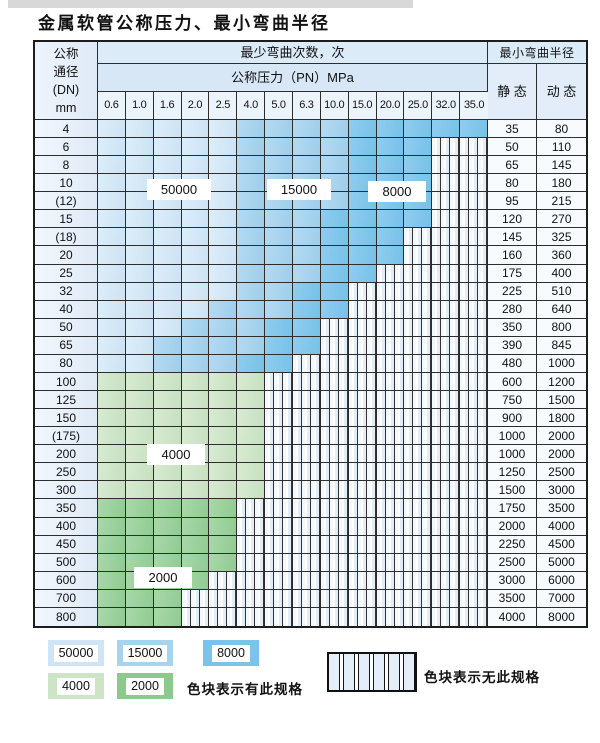 The height and width of the screenshot is (743, 600). Describe the element at coordinates (66, 71) in the screenshot. I see `header-dn-line: 通径` at that location.